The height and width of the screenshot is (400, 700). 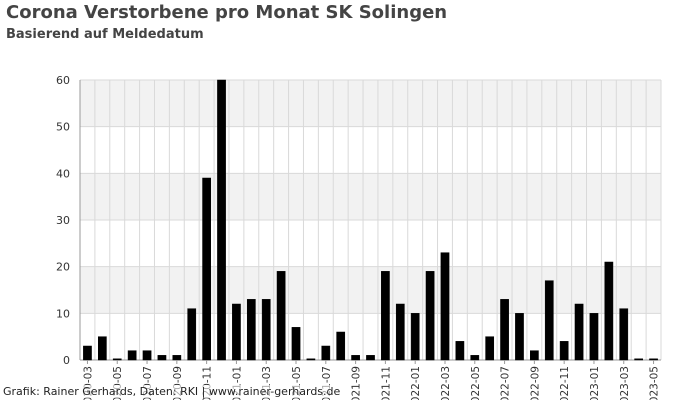 What do you see at coordinates (227, 12) in the screenshot?
I see `chart-title: Corona Verstorbene pro Monat SK Solingen` at bounding box center [227, 12].